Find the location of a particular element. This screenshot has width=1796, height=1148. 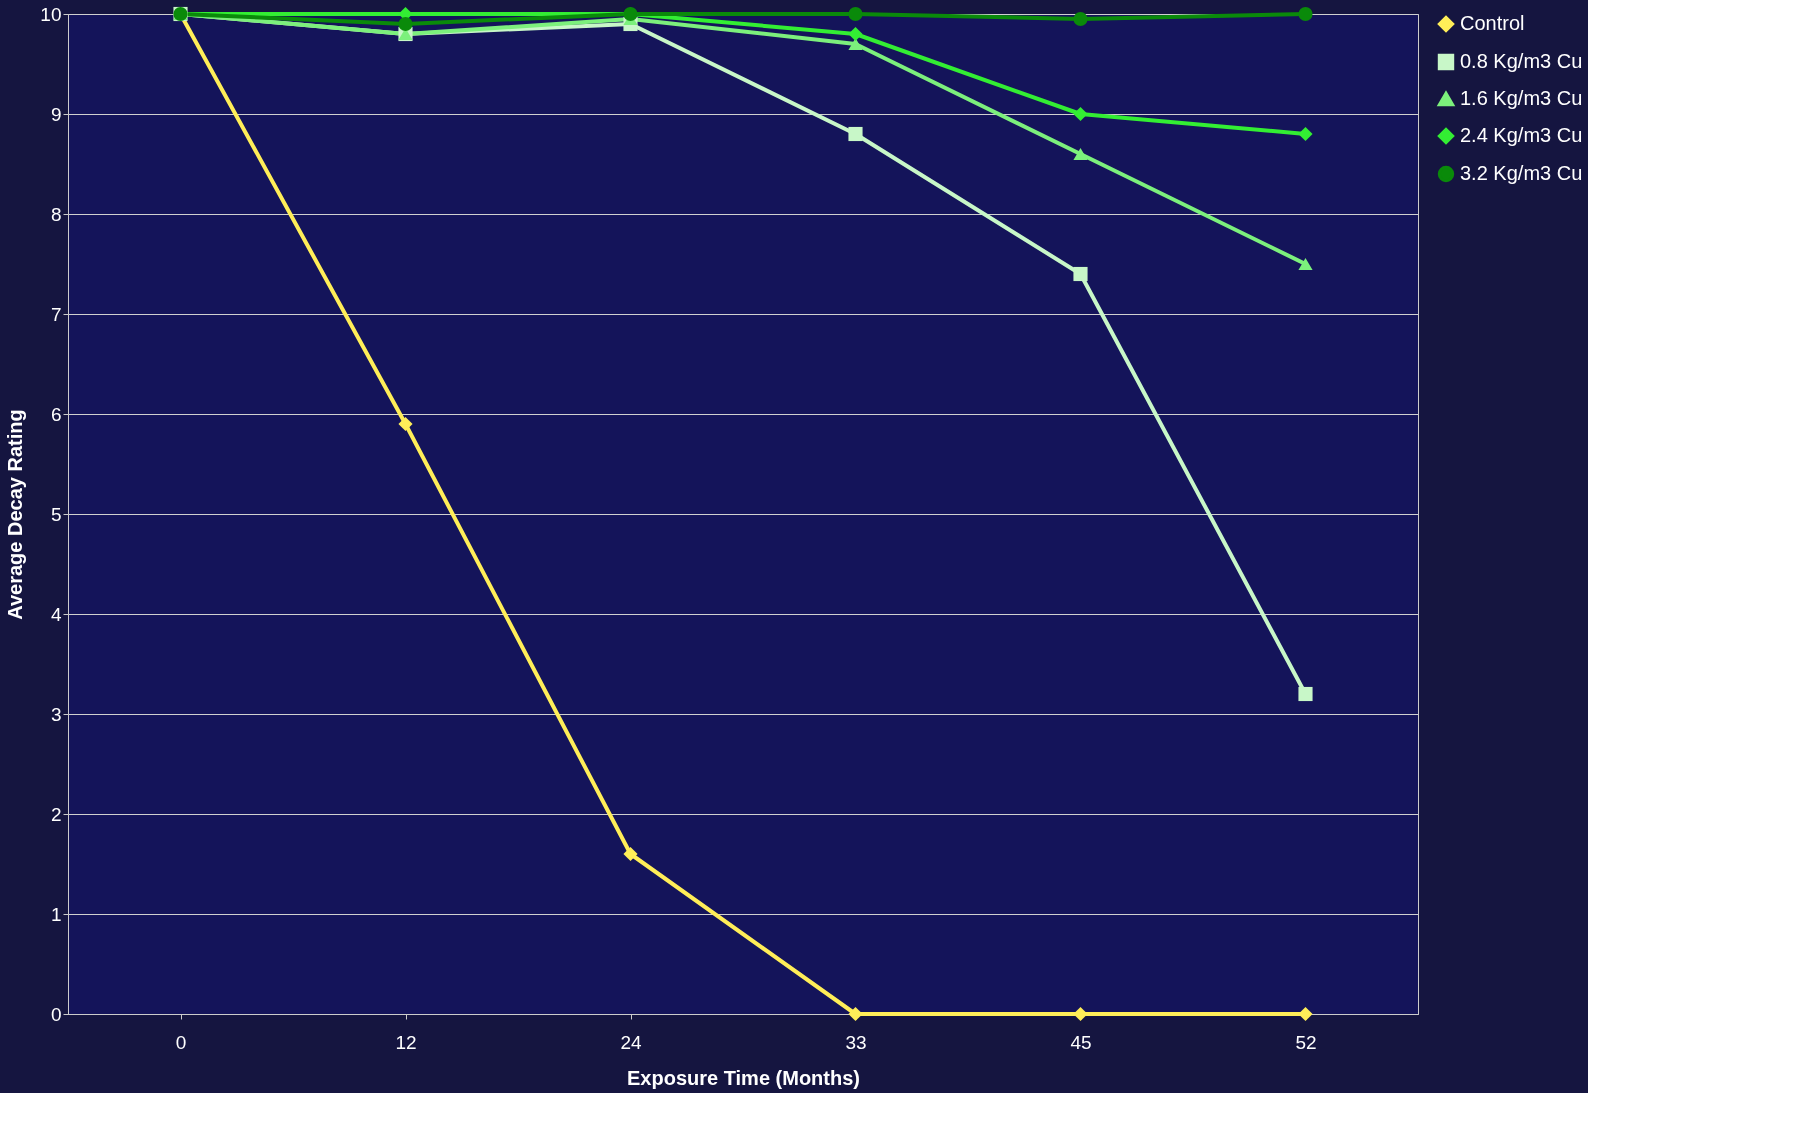

x-tick-label: 12 is located at coordinates (406, 1042).